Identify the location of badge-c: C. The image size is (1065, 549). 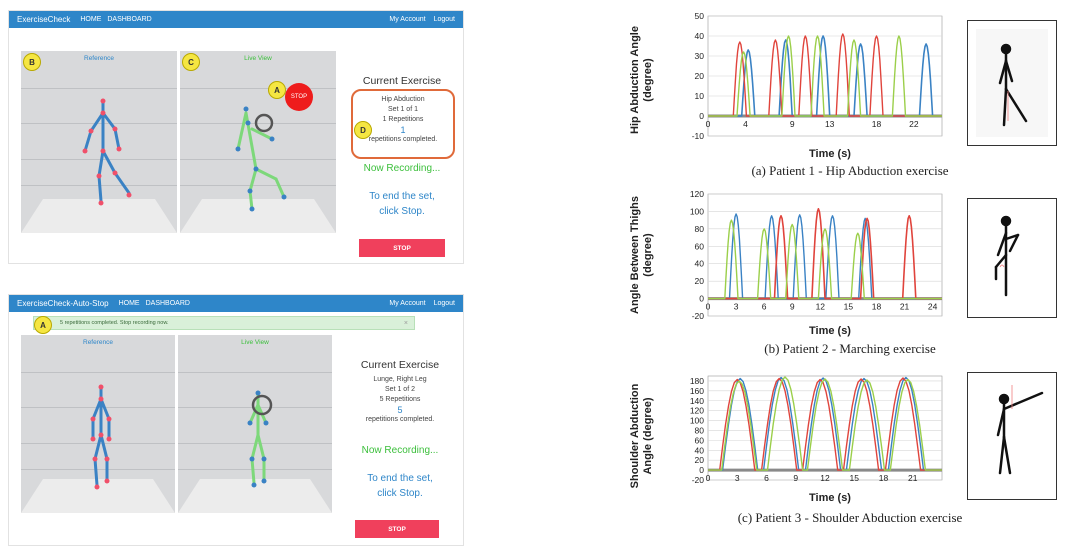
(191, 62).